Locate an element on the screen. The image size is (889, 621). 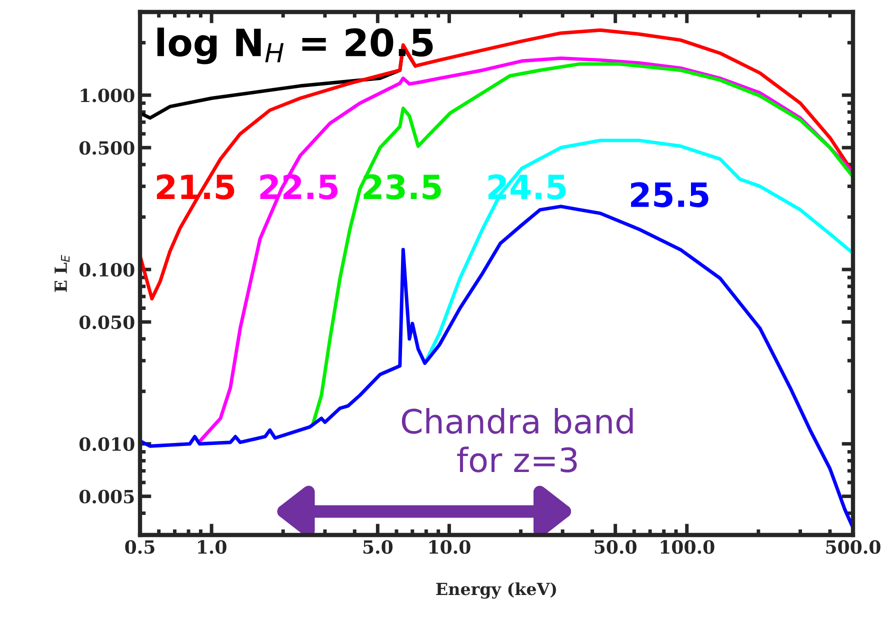
y-tick-label: 0.010 is located at coordinates (106, 444).